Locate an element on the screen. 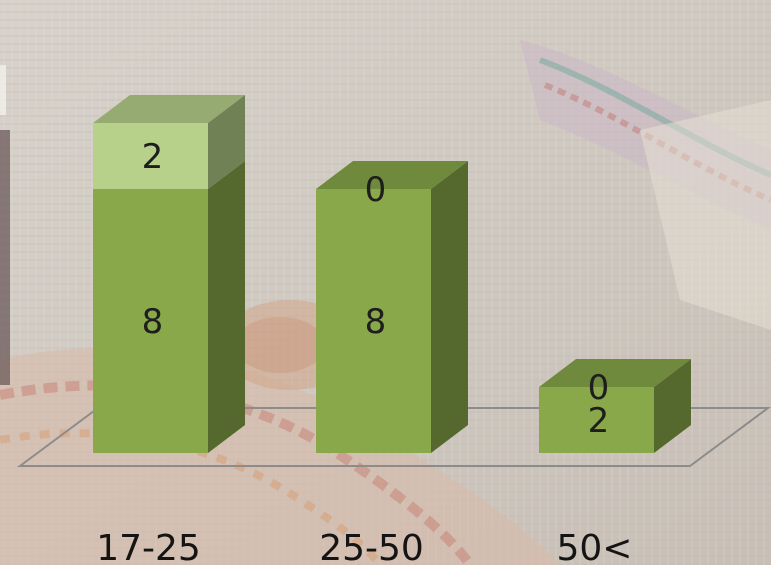 The height and width of the screenshot is (565, 771). category-label-25-50: 25-50 is located at coordinates (371, 546).